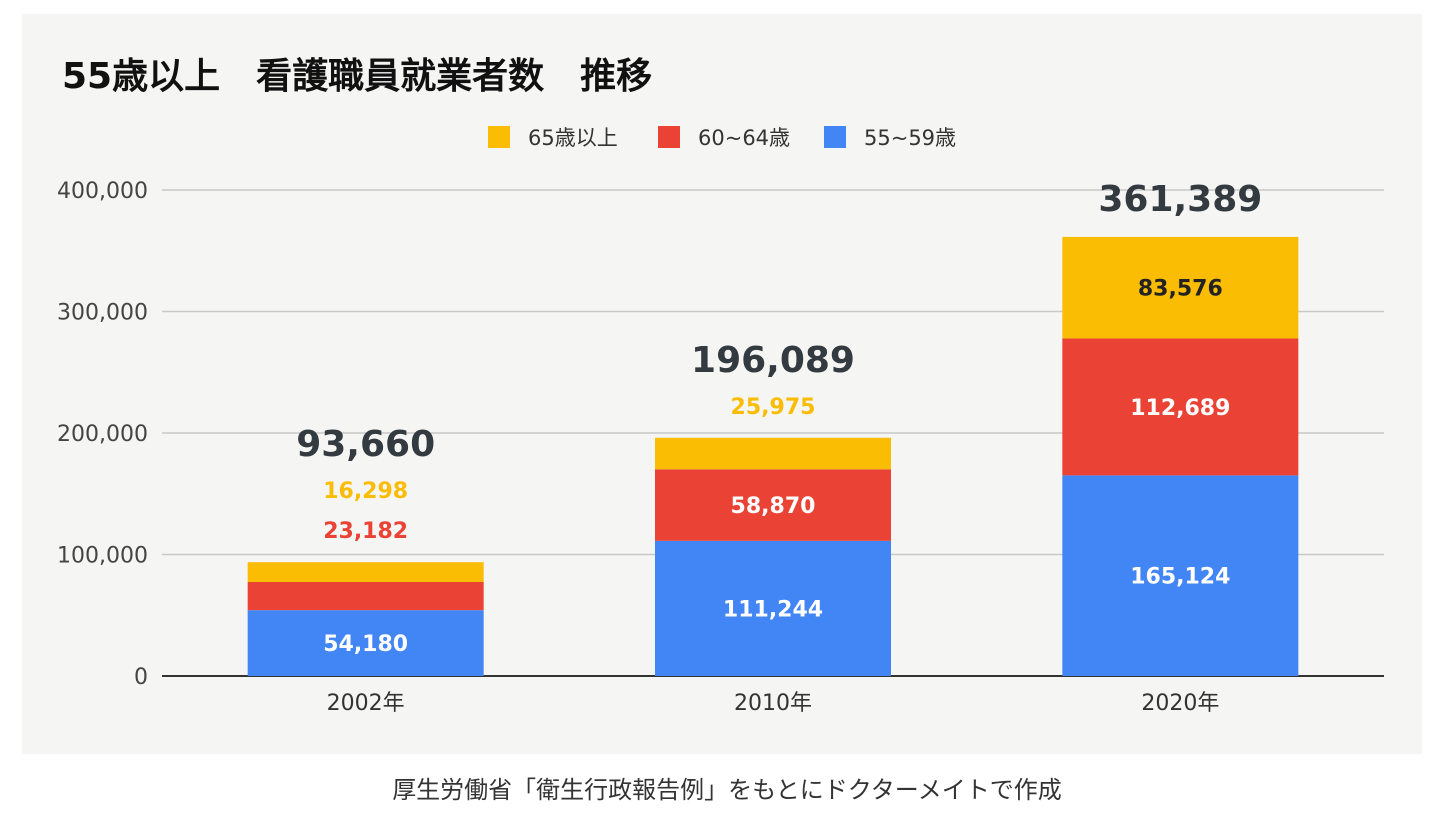 This screenshot has width=1454, height=824. What do you see at coordinates (1180, 703) in the screenshot?
I see `x-tick-label: 2020年` at bounding box center [1180, 703].